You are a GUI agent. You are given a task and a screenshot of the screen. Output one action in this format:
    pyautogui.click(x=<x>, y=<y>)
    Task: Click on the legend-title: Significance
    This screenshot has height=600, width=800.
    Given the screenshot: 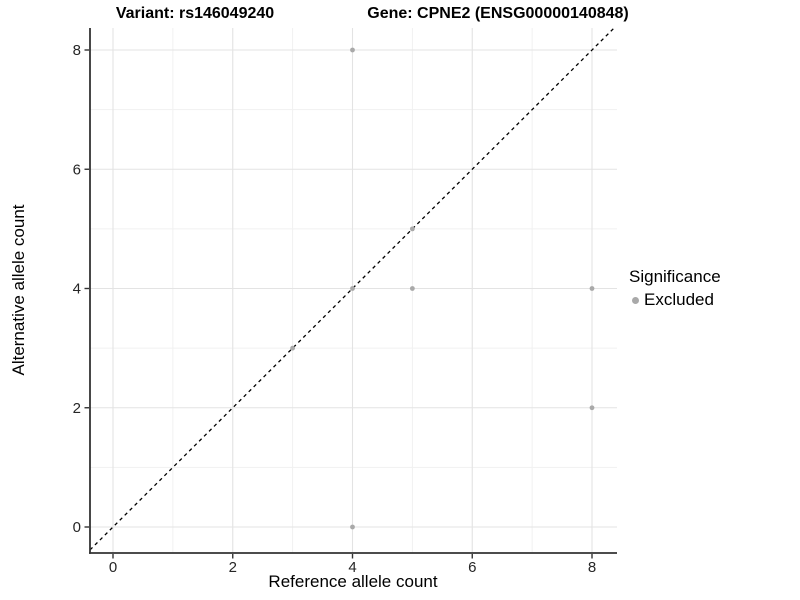 What is the action you would take?
    pyautogui.click(x=675, y=276)
    